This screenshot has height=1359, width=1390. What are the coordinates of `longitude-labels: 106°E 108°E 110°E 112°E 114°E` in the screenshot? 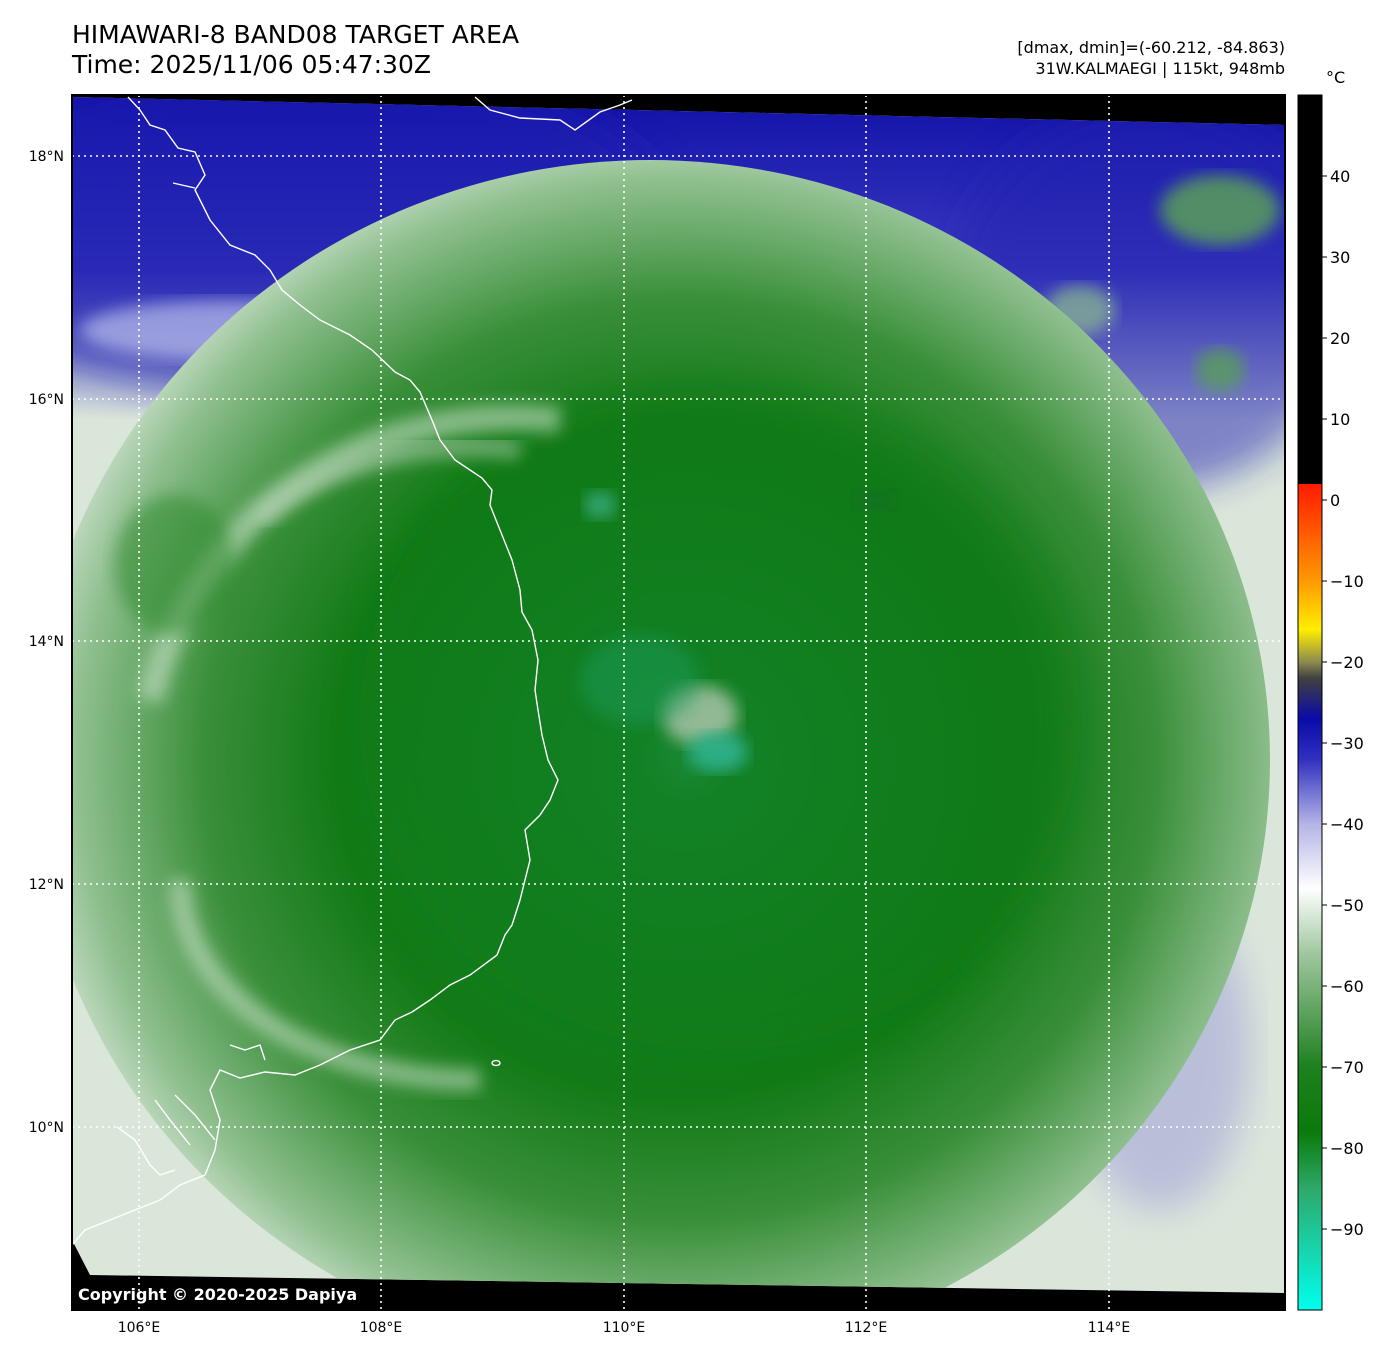 It's located at (624, 1328).